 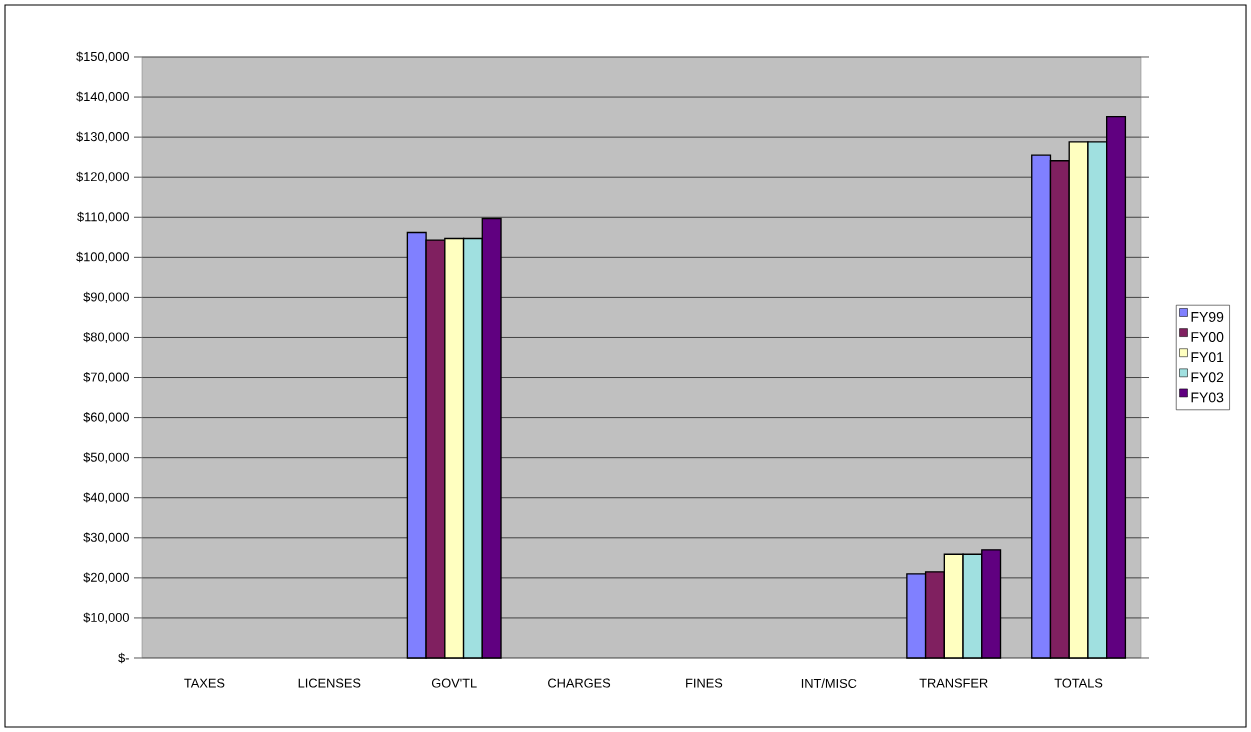 What do you see at coordinates (704, 683) in the screenshot?
I see `x-tick-label: FINES` at bounding box center [704, 683].